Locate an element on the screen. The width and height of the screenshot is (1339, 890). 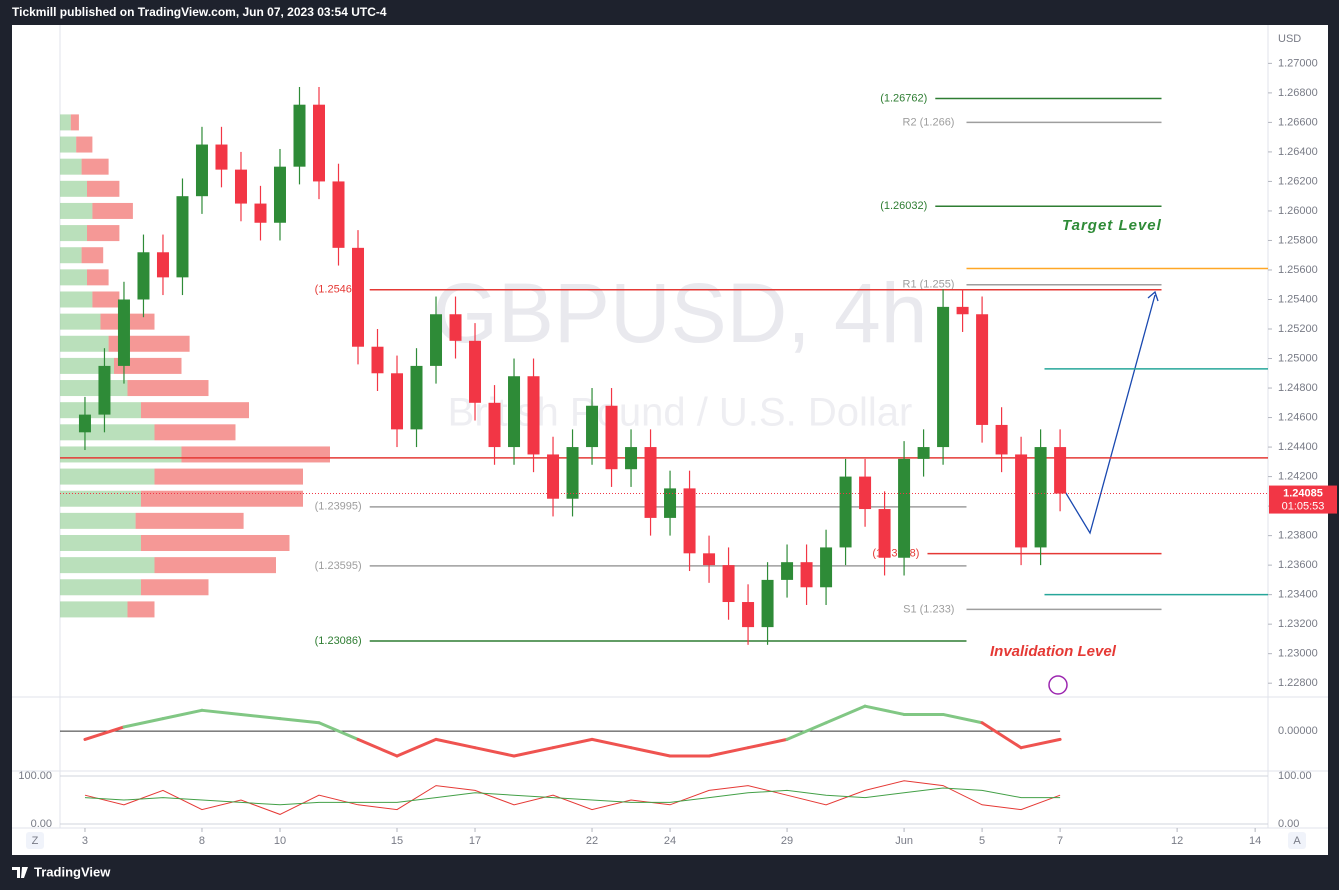
y-tick-label: 1.24400 is located at coordinates (1298, 447).